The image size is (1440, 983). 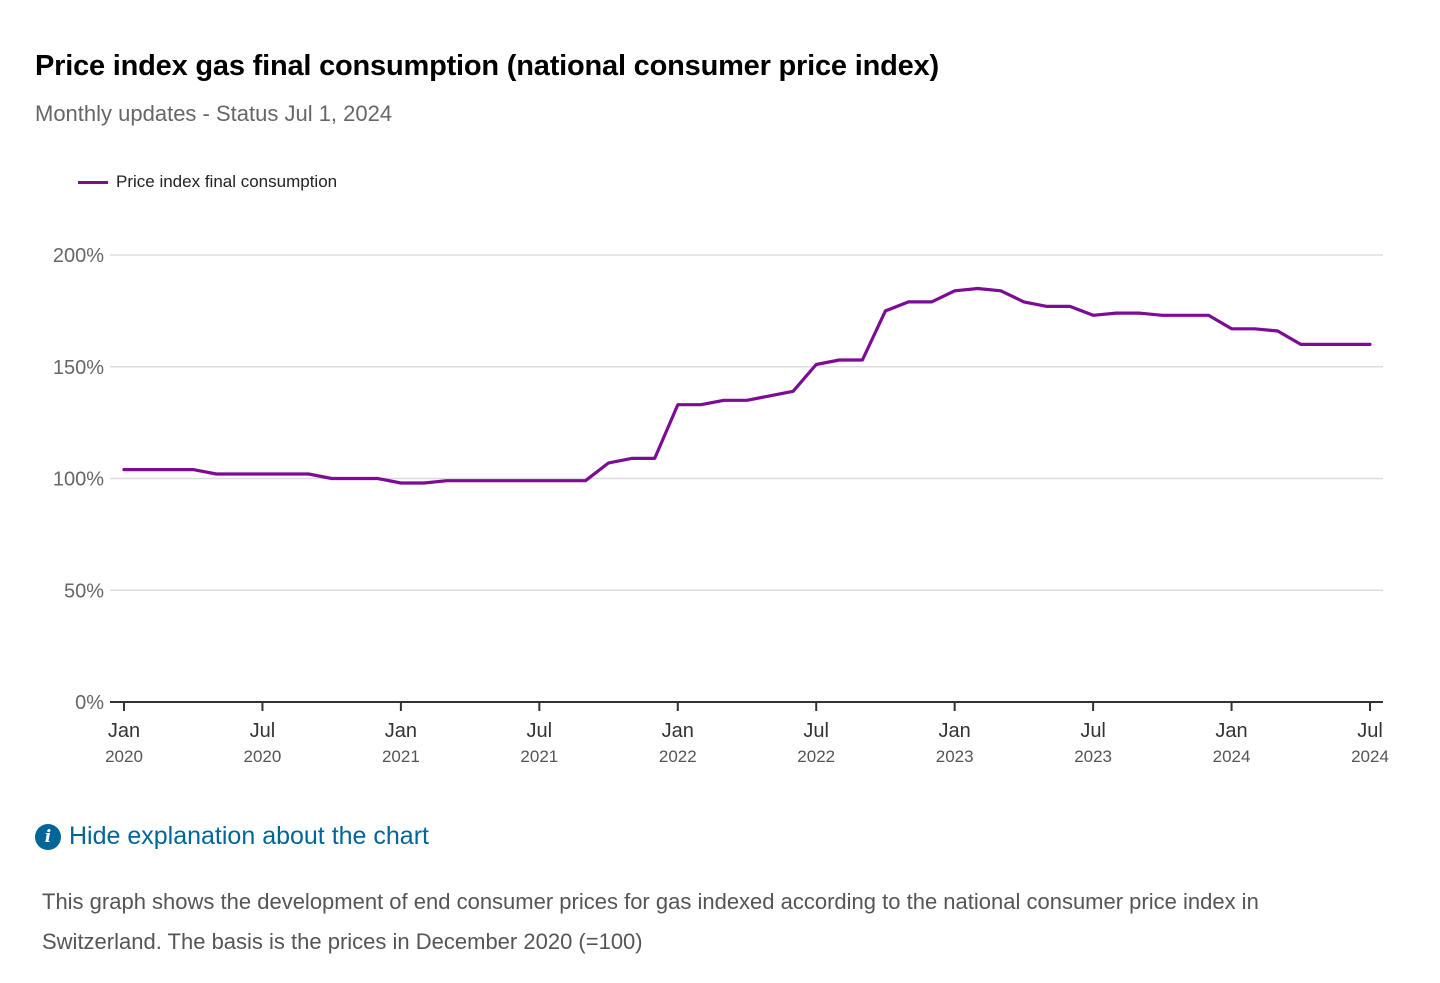 I want to click on legend-swatch, so click(x=93, y=182).